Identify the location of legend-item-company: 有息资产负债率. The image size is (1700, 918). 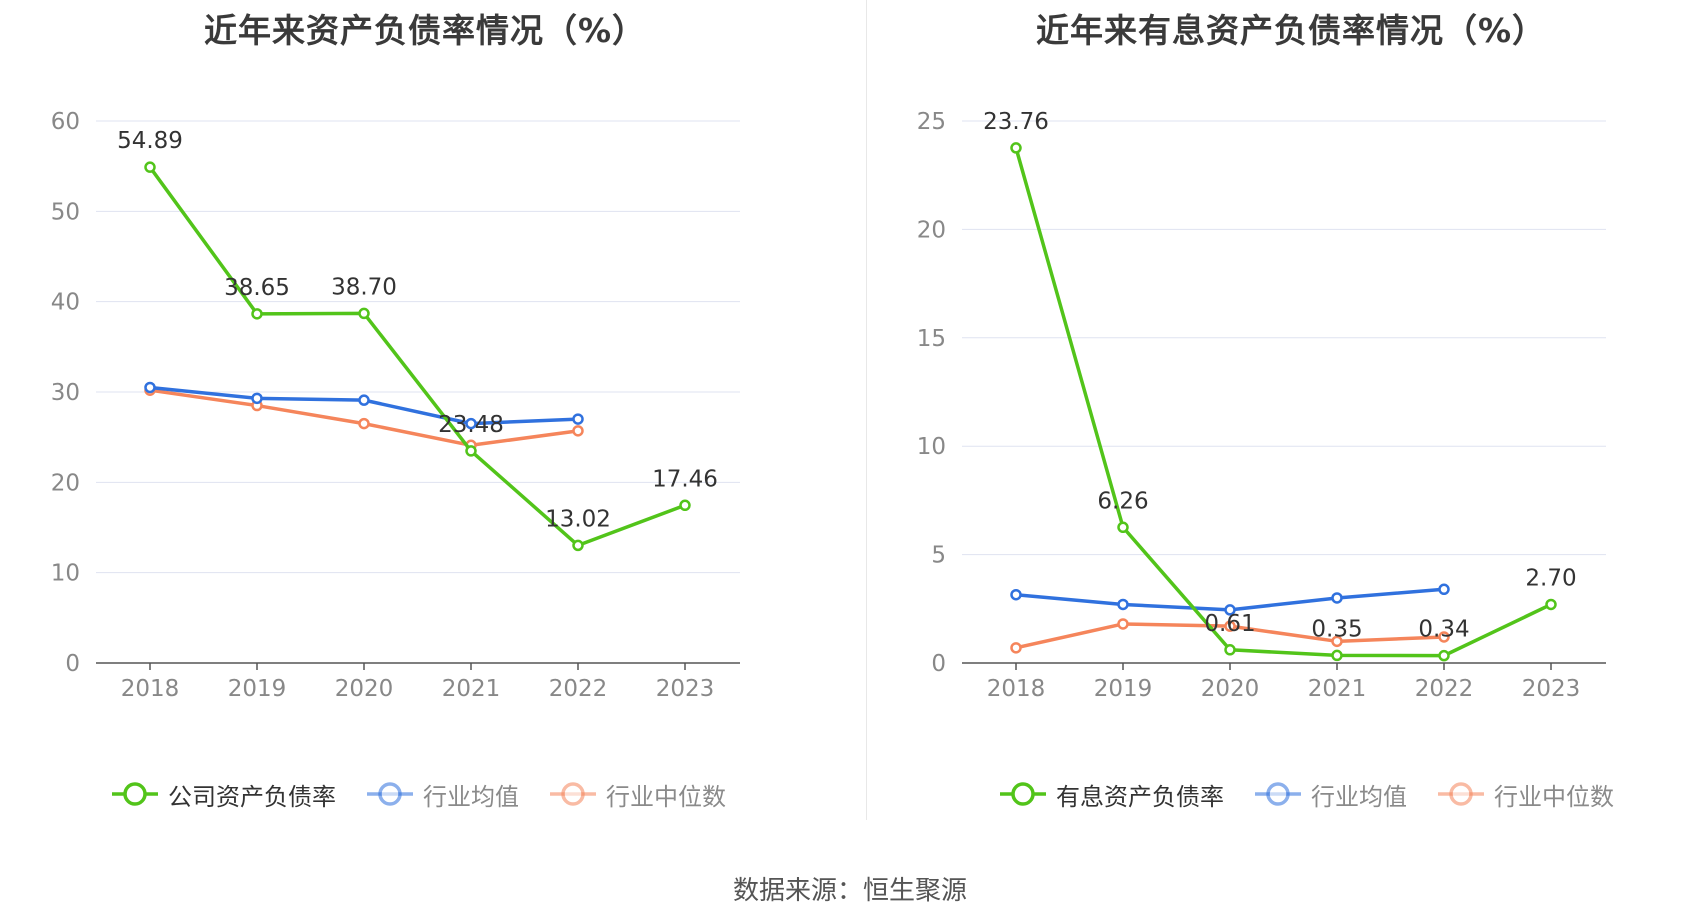
(1111, 794).